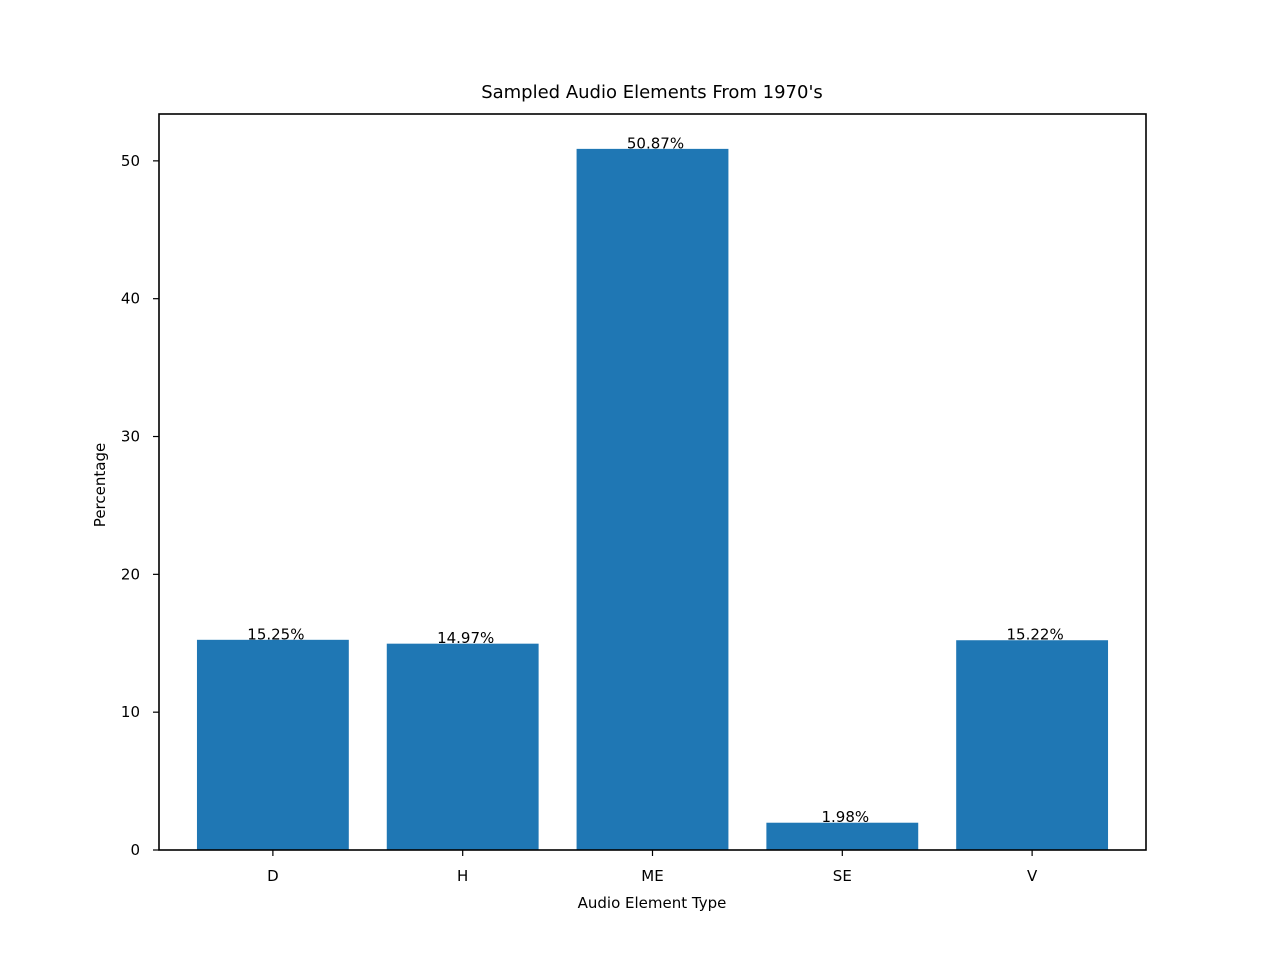 The image size is (1273, 959). What do you see at coordinates (135, 850) in the screenshot?
I see `y-tick-label-0: 0` at bounding box center [135, 850].